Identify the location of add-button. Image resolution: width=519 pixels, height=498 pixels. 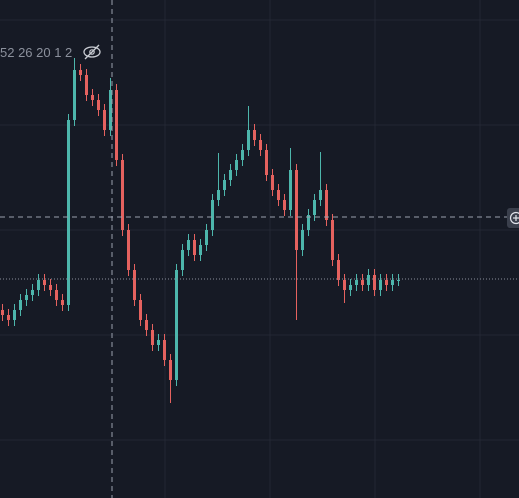
(513, 218).